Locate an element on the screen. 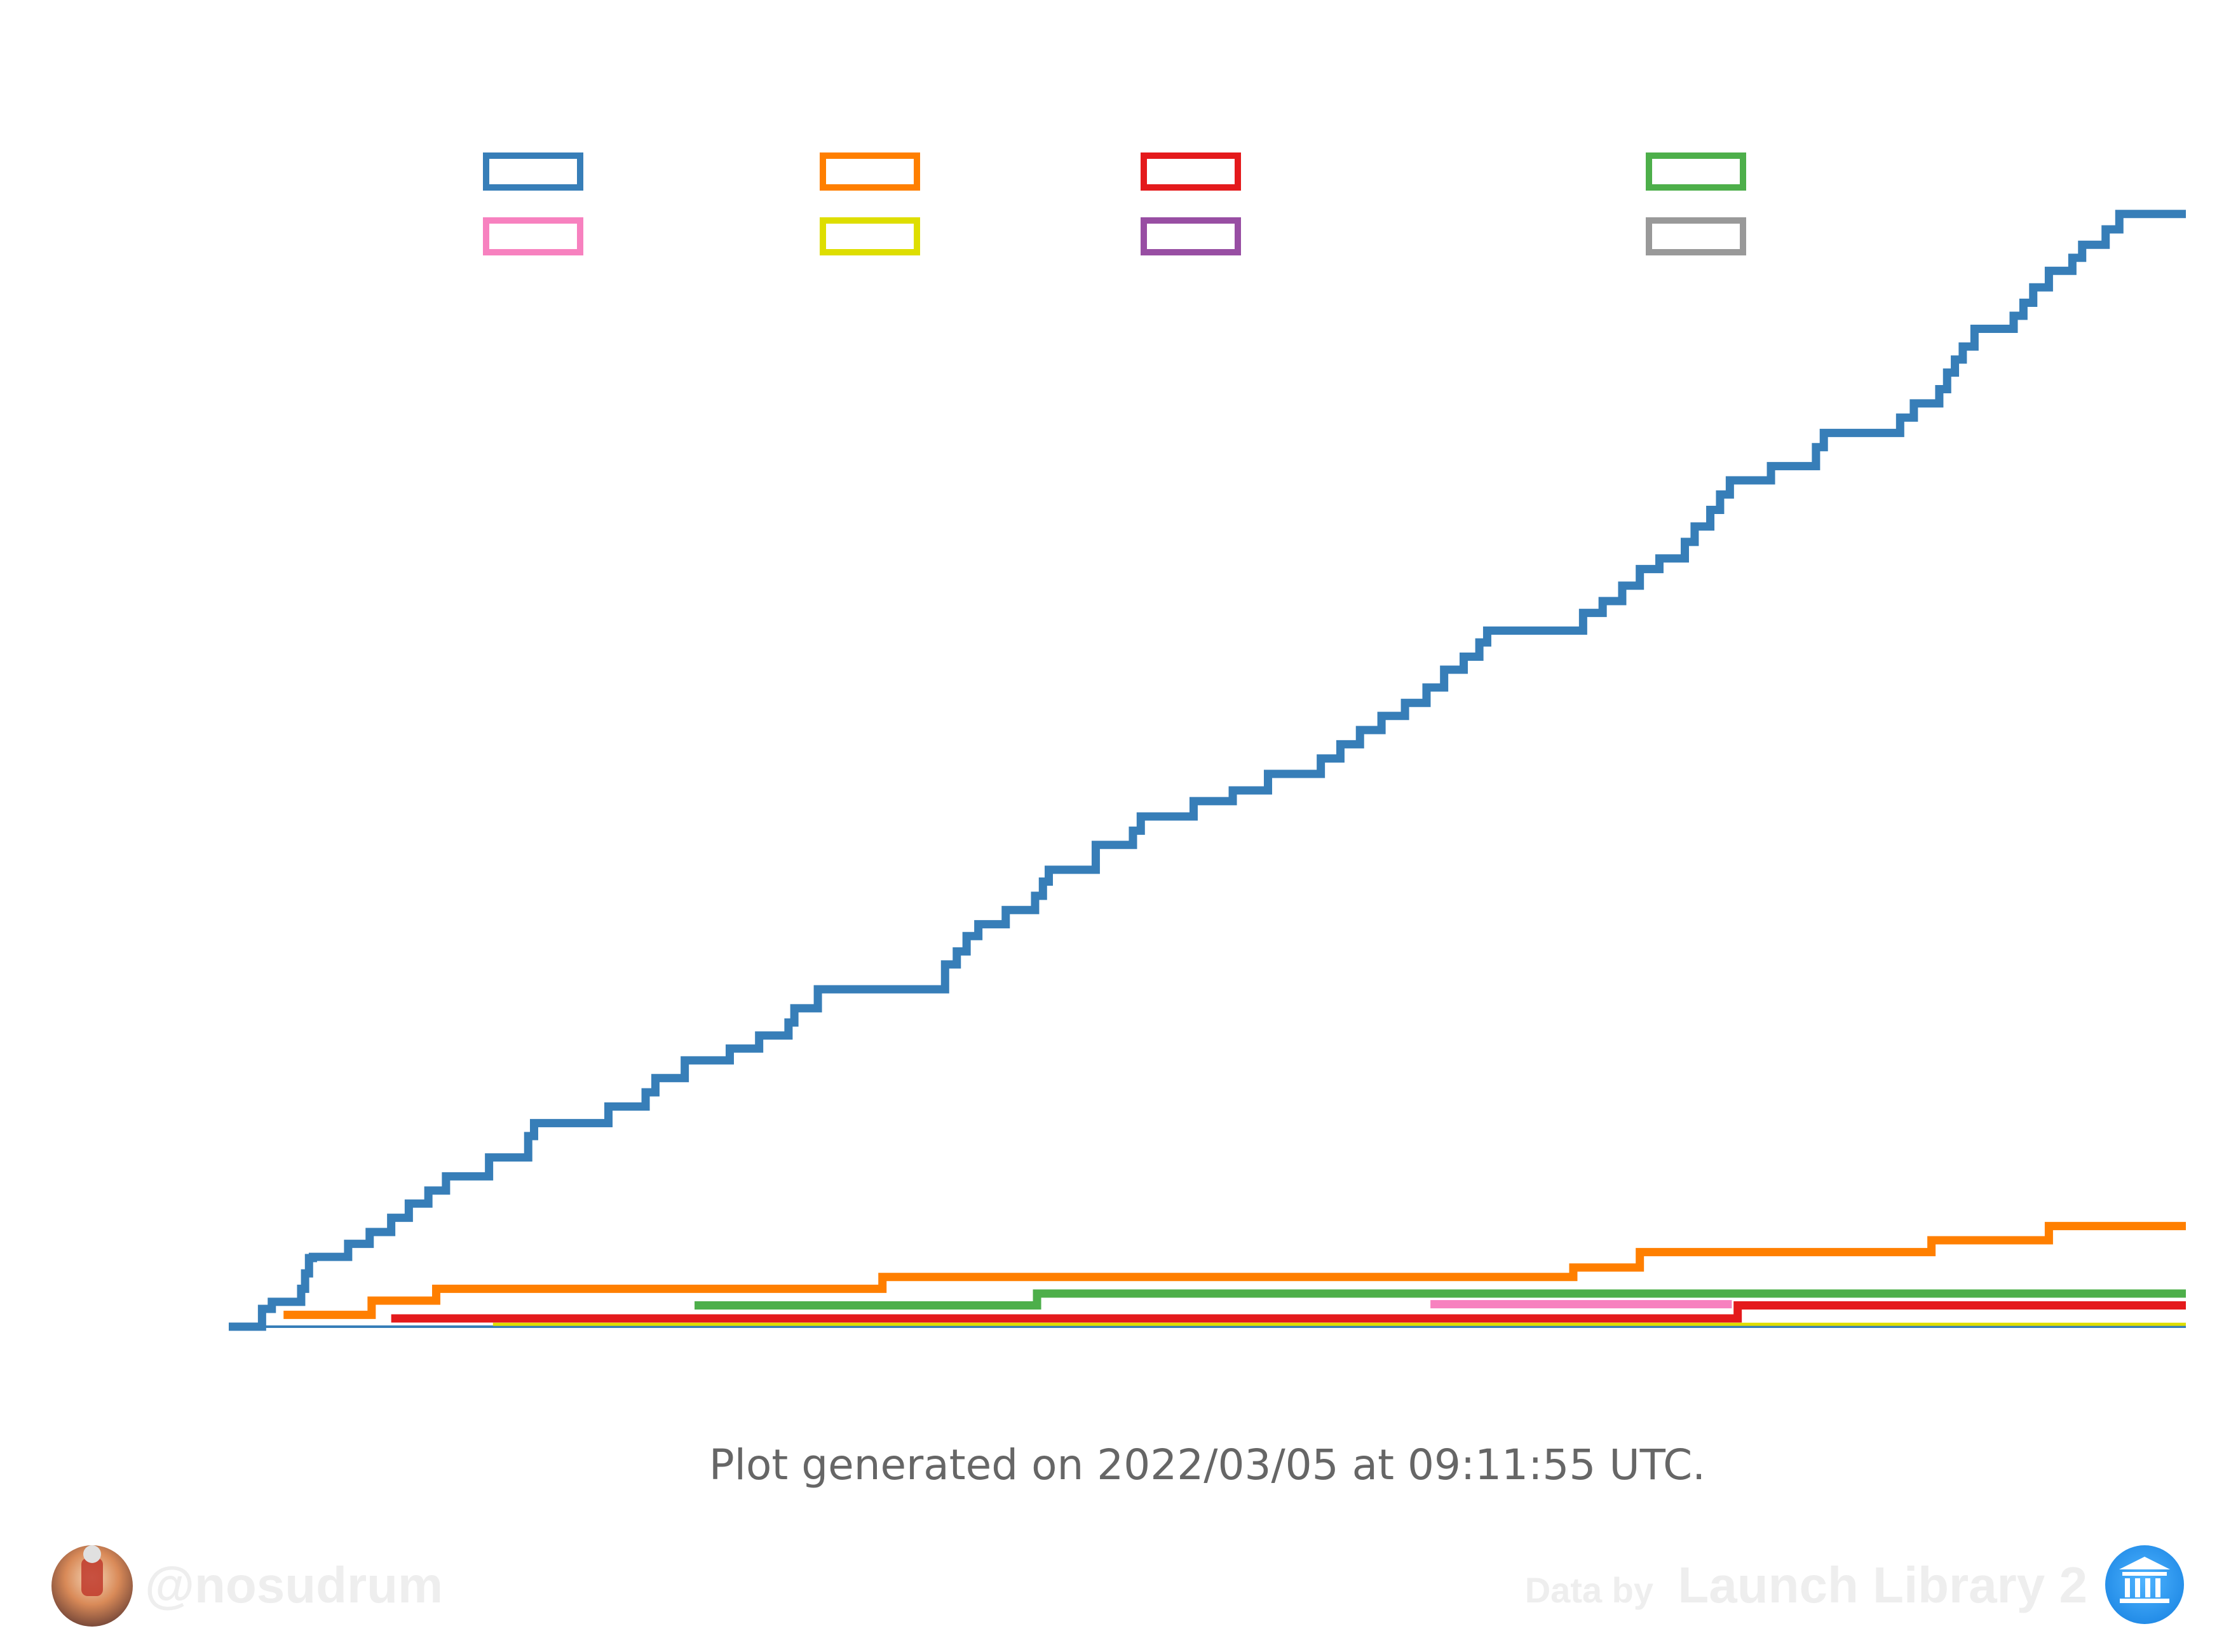 Image resolution: width=2224 pixels, height=1652 pixels. data-source-name: Launch Library 2 is located at coordinates (1883, 1585).